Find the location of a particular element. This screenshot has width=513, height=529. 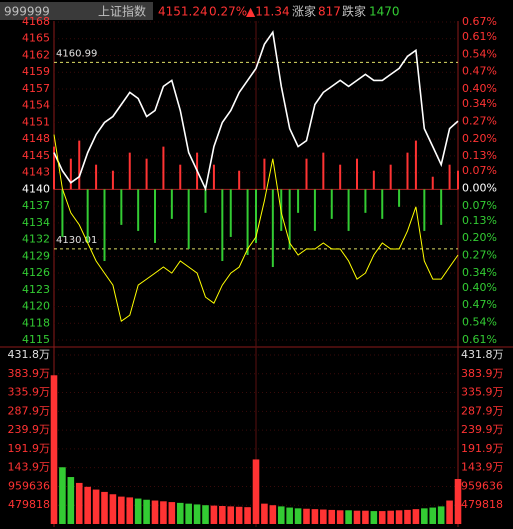

y-tick-label: 479818 is located at coordinates (29, 504).